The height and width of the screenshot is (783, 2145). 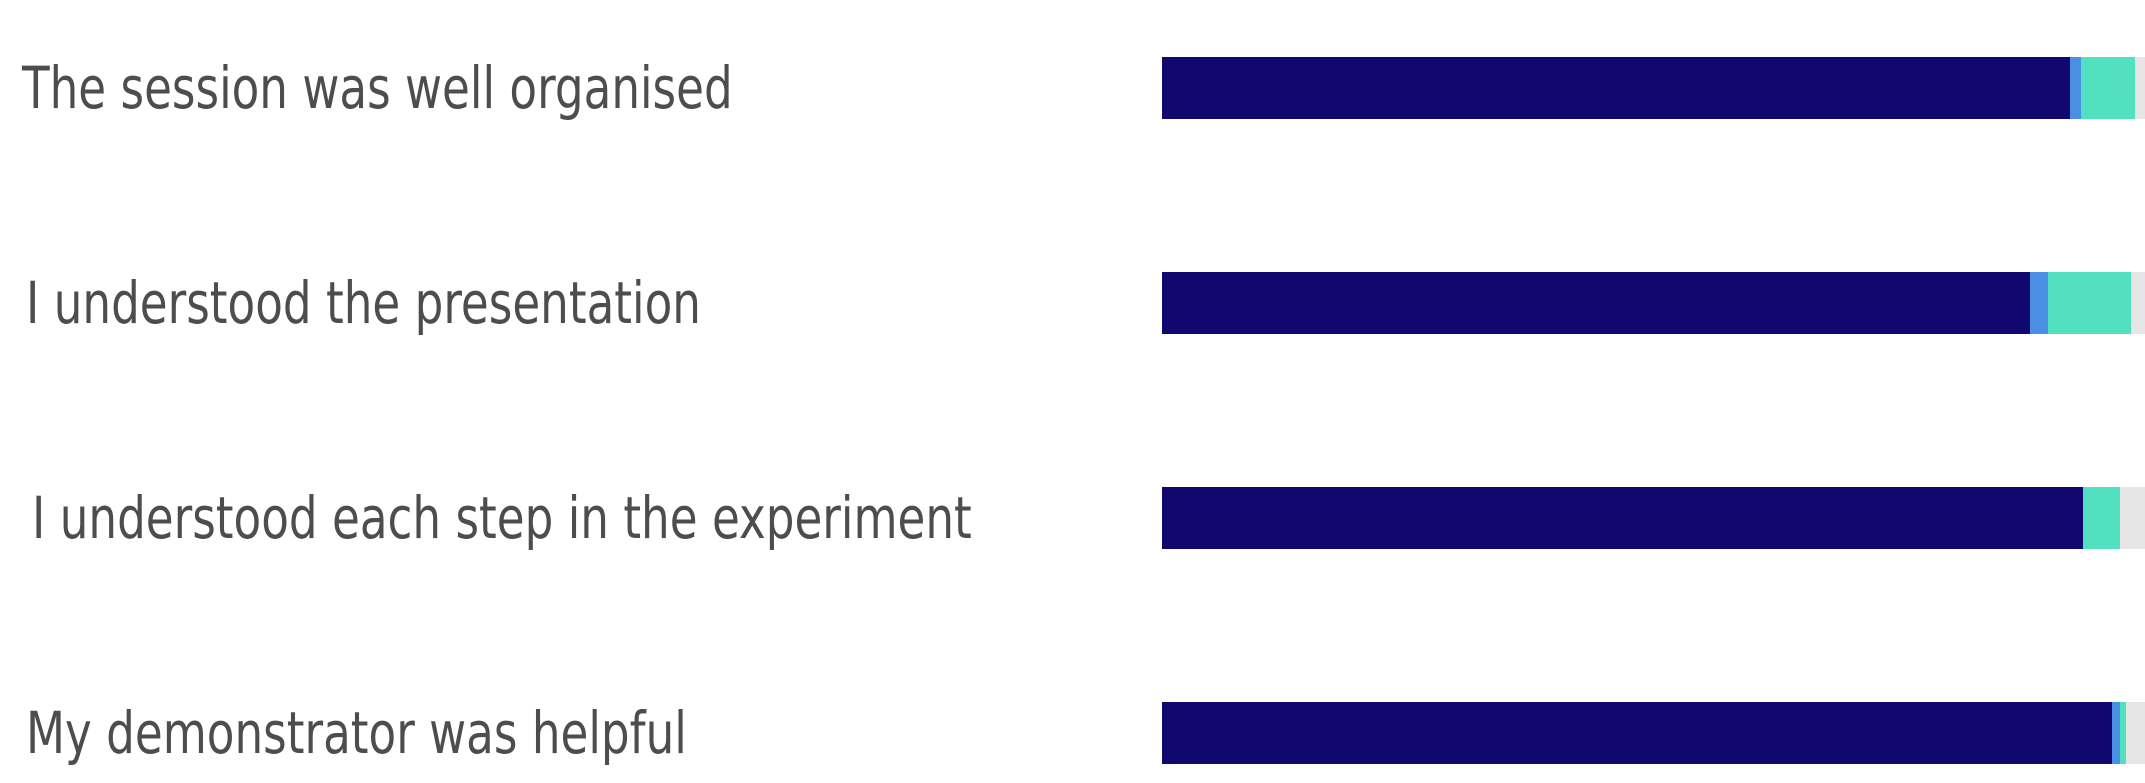 What do you see at coordinates (363, 303) in the screenshot?
I see `category-label: I understood the presentation` at bounding box center [363, 303].